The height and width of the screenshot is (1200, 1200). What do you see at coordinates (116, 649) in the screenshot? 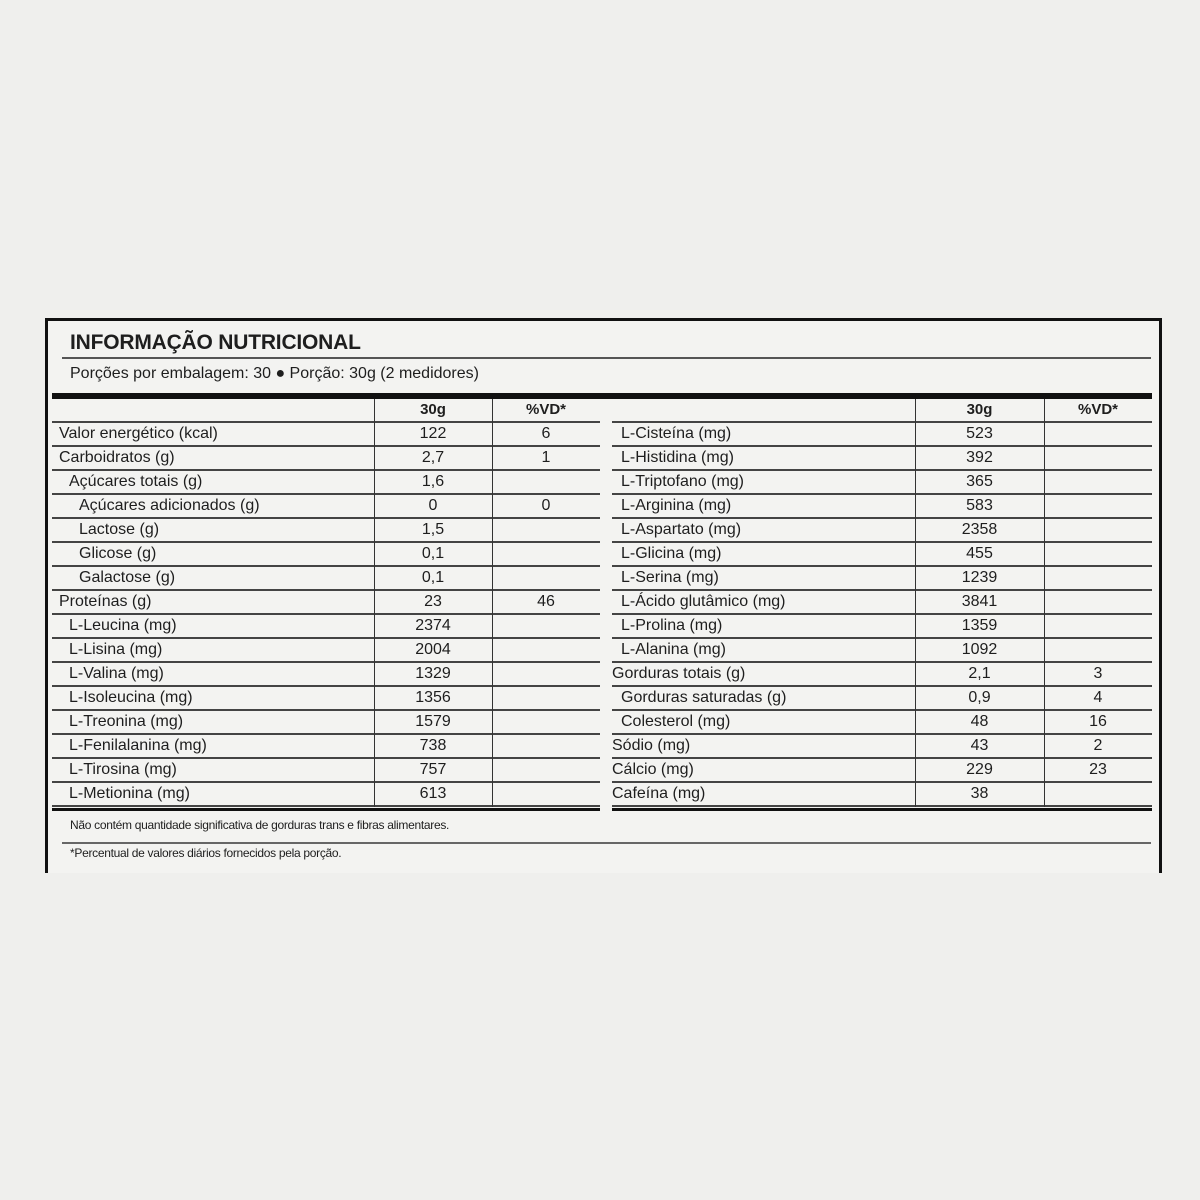
I see `nutrient-name: L-Lisina (mg)` at bounding box center [116, 649].